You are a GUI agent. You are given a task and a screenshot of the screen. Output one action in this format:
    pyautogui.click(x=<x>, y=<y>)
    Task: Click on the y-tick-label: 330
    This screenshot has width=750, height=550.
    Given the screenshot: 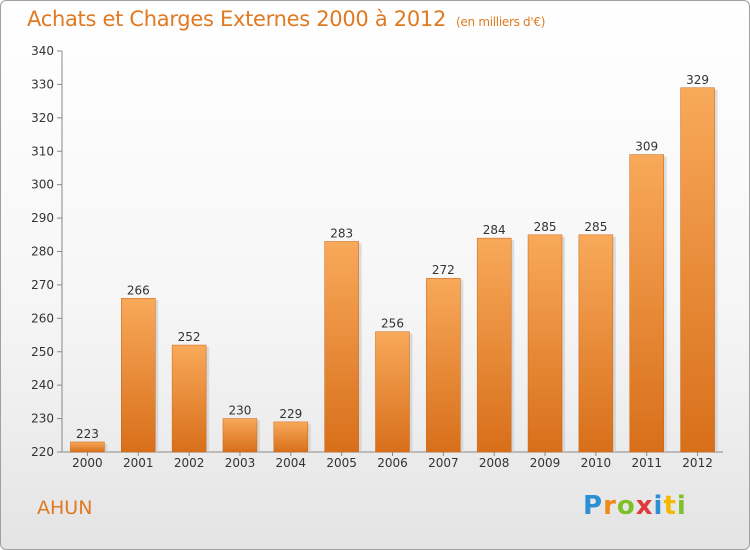 What is the action you would take?
    pyautogui.click(x=42, y=84)
    